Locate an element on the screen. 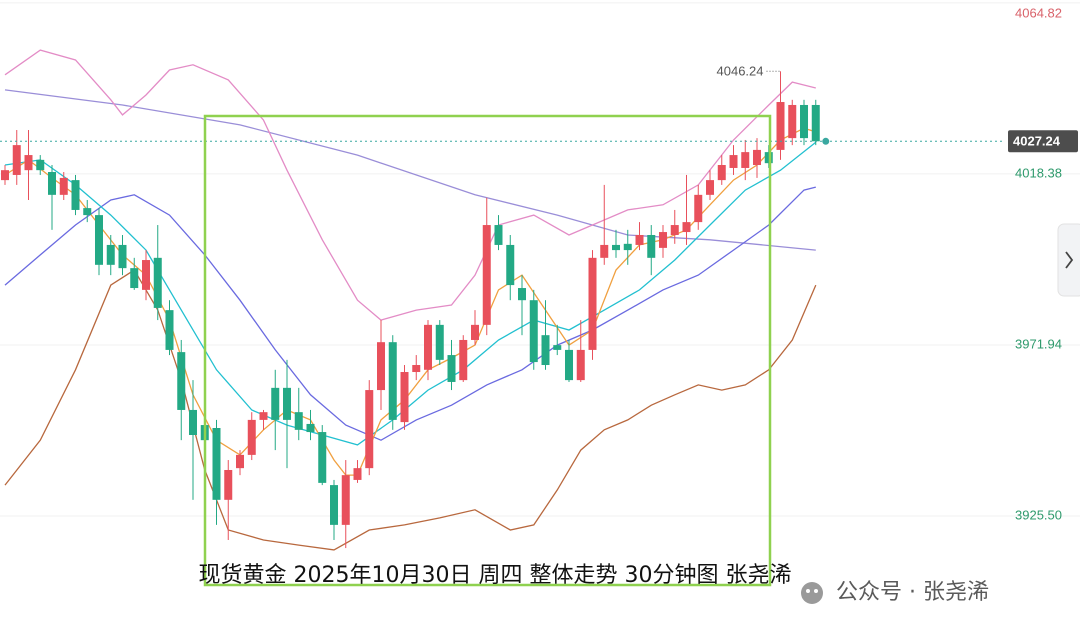 The image size is (1080, 635). last-price-dot is located at coordinates (826, 141).